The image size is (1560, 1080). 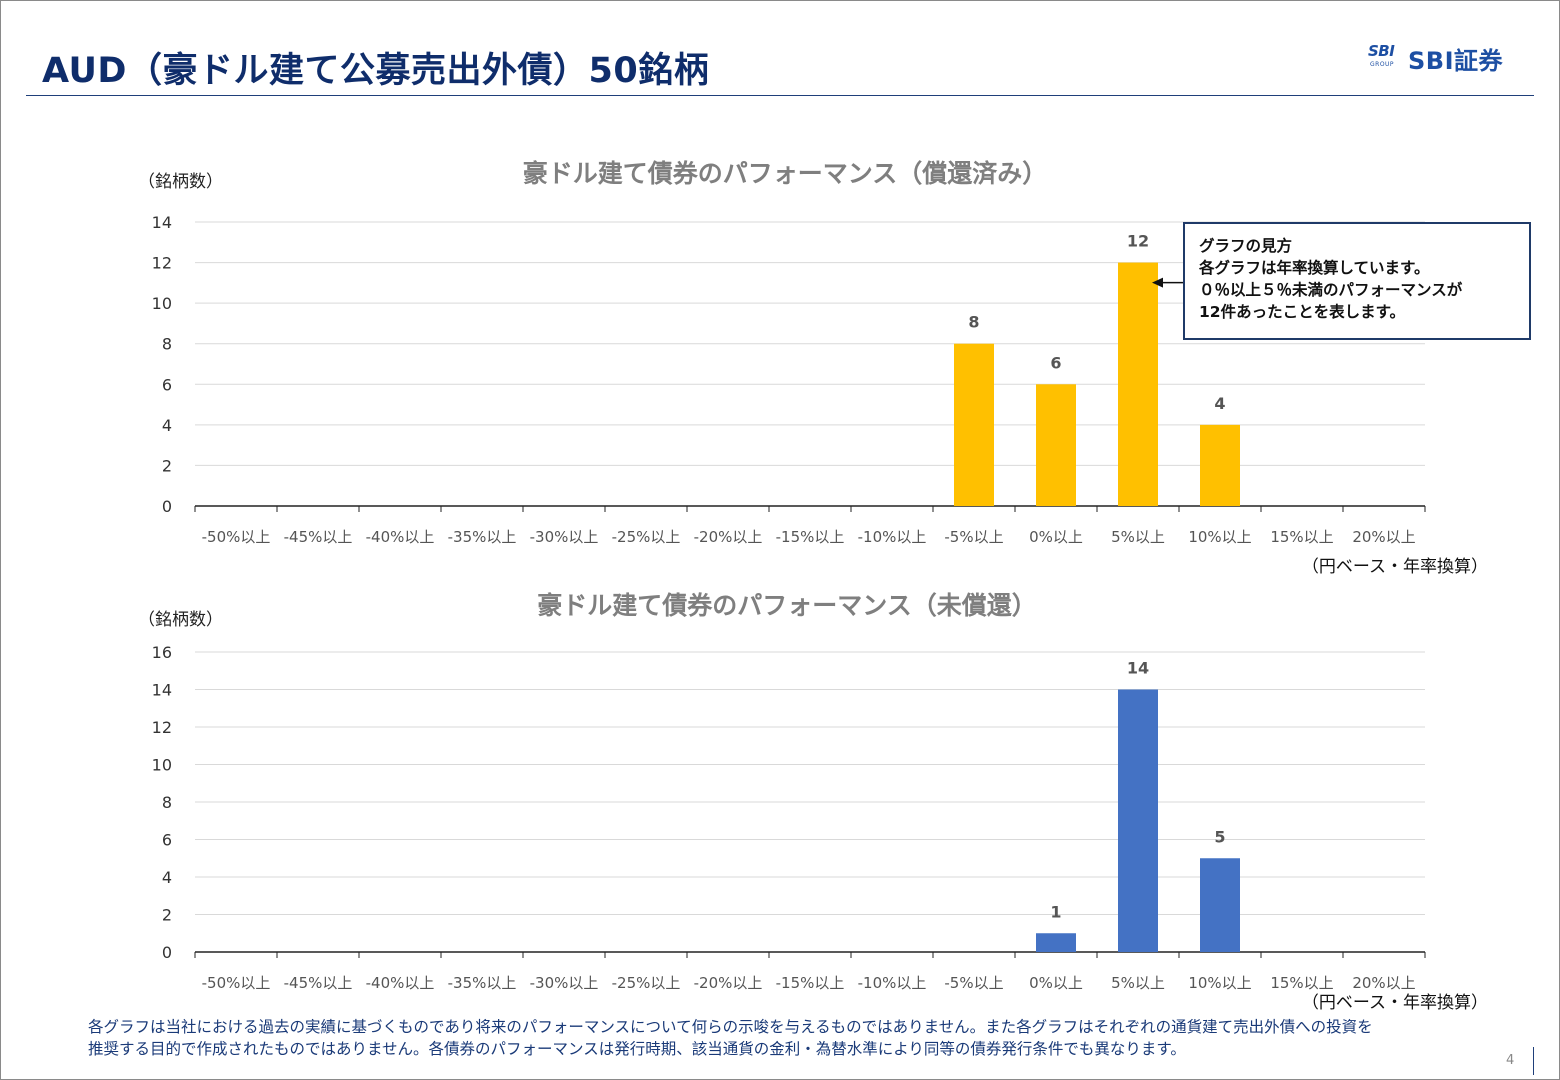 What do you see at coordinates (973, 322) in the screenshot?
I see `data-label: 8` at bounding box center [973, 322].